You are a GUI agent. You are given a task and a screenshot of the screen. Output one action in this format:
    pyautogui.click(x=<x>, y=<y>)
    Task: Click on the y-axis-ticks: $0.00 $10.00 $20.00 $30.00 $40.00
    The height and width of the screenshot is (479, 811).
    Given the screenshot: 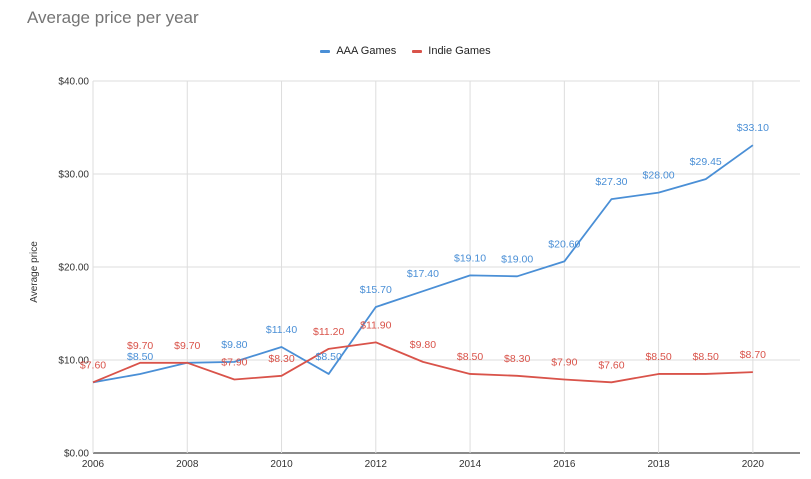 What is the action you would take?
    pyautogui.click(x=73, y=268)
    